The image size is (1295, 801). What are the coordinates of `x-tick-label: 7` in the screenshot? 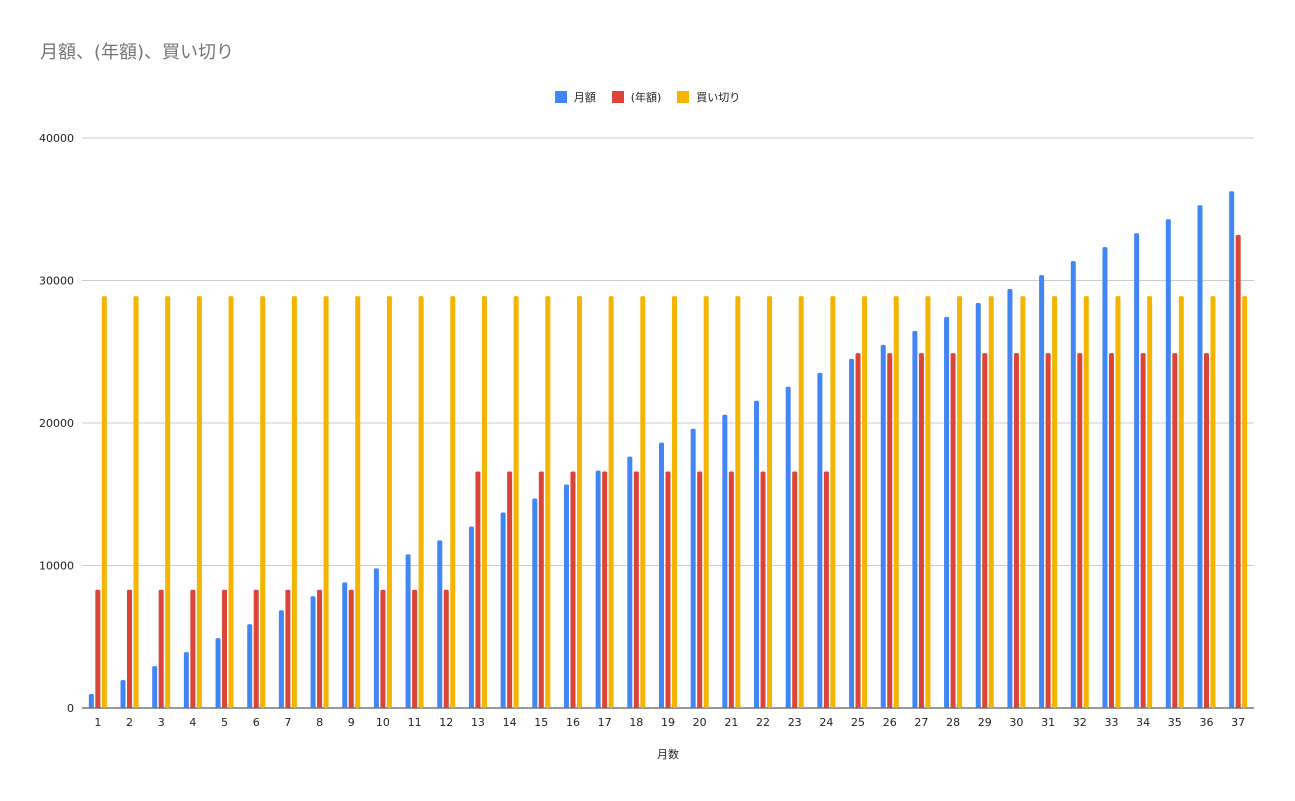 It's located at (287, 722).